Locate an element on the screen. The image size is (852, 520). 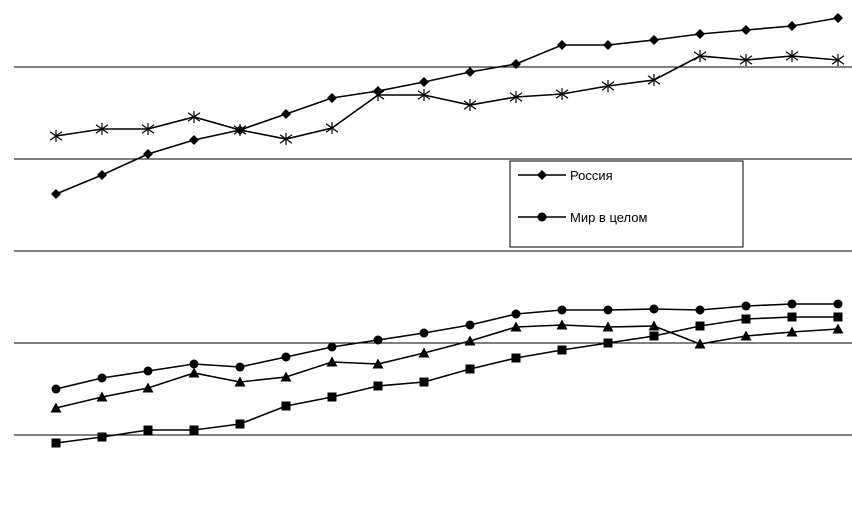
legend-label-world: Мир в целом is located at coordinates (609, 217).